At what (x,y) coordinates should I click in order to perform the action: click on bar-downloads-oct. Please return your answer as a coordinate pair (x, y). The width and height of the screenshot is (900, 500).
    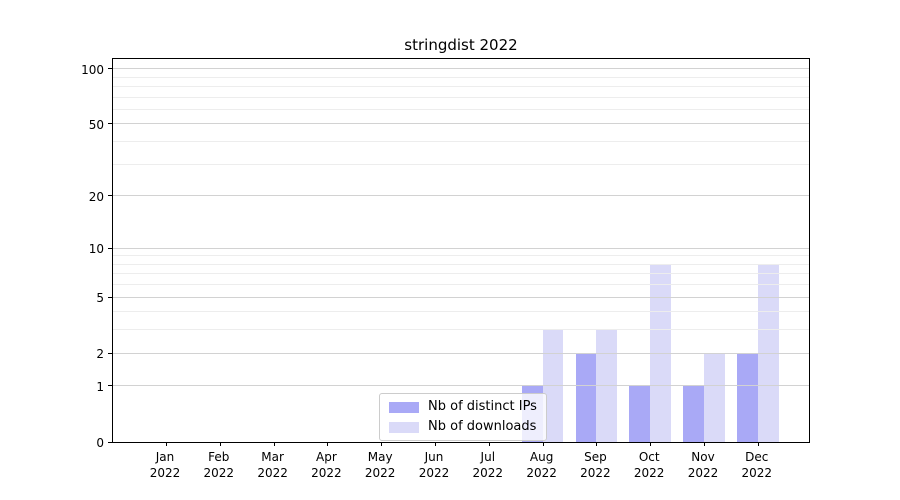
    Looking at the image, I should click on (660, 353).